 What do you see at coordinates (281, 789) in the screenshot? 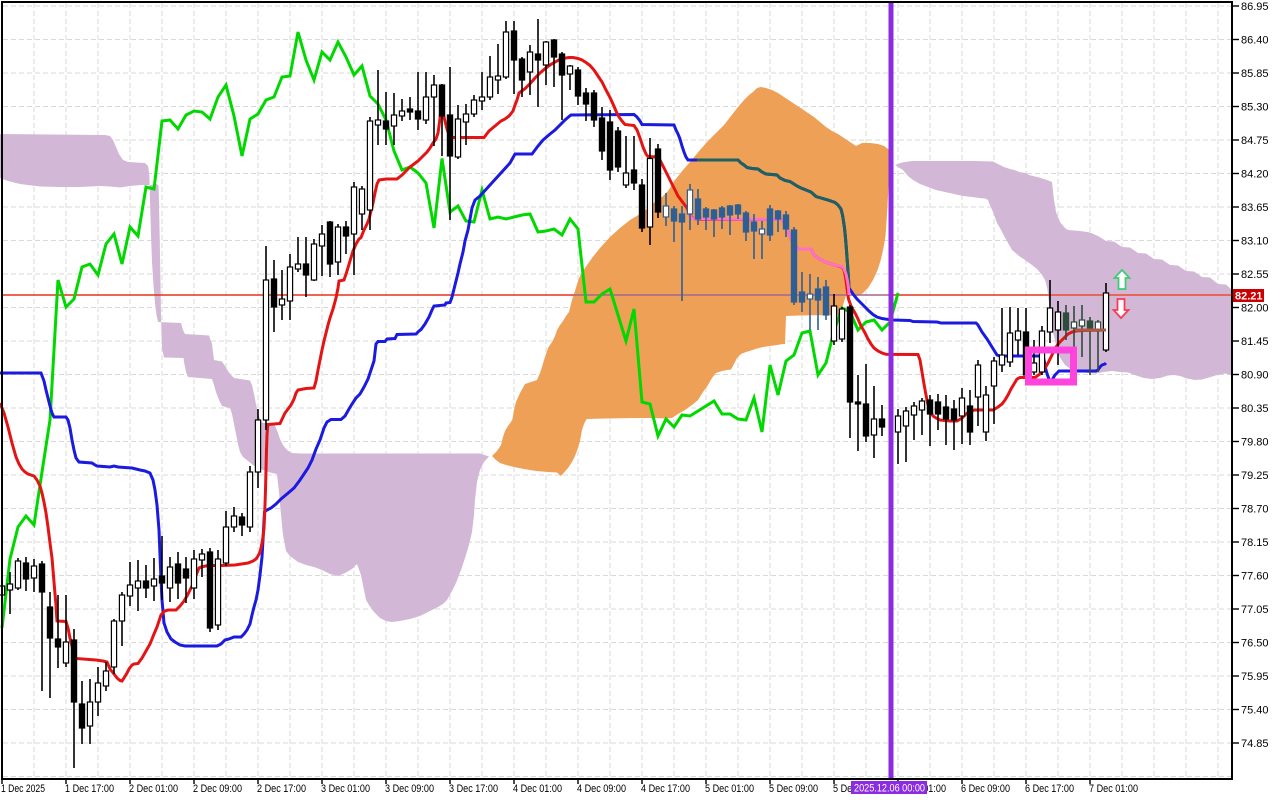
I see `svg-text: 2 Dec 17:00` at bounding box center [281, 789].